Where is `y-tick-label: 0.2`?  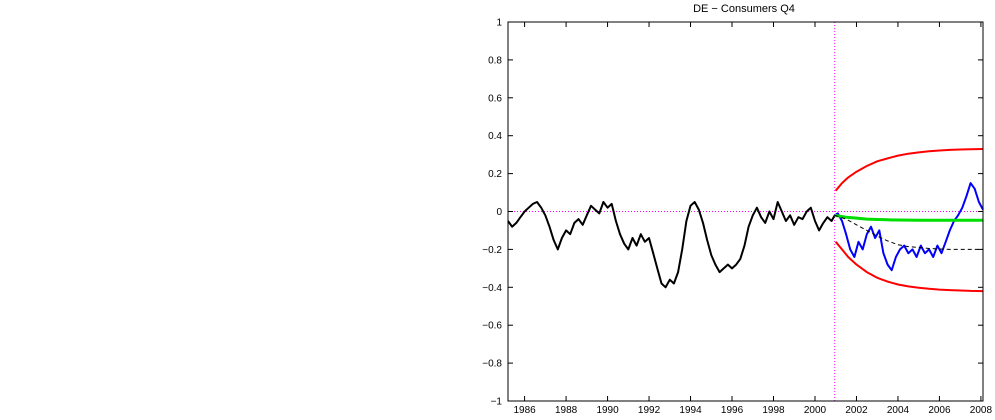 y-tick-label: 0.2 is located at coordinates (495, 174).